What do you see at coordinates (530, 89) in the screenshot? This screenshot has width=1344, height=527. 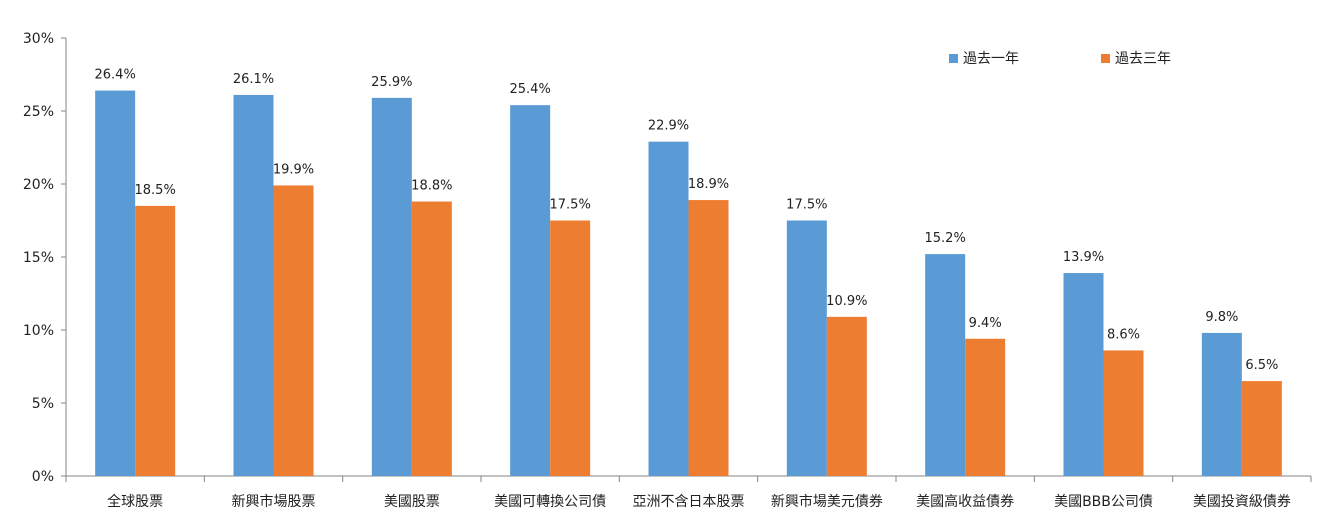 I see `data-label: 25.4%` at bounding box center [530, 89].